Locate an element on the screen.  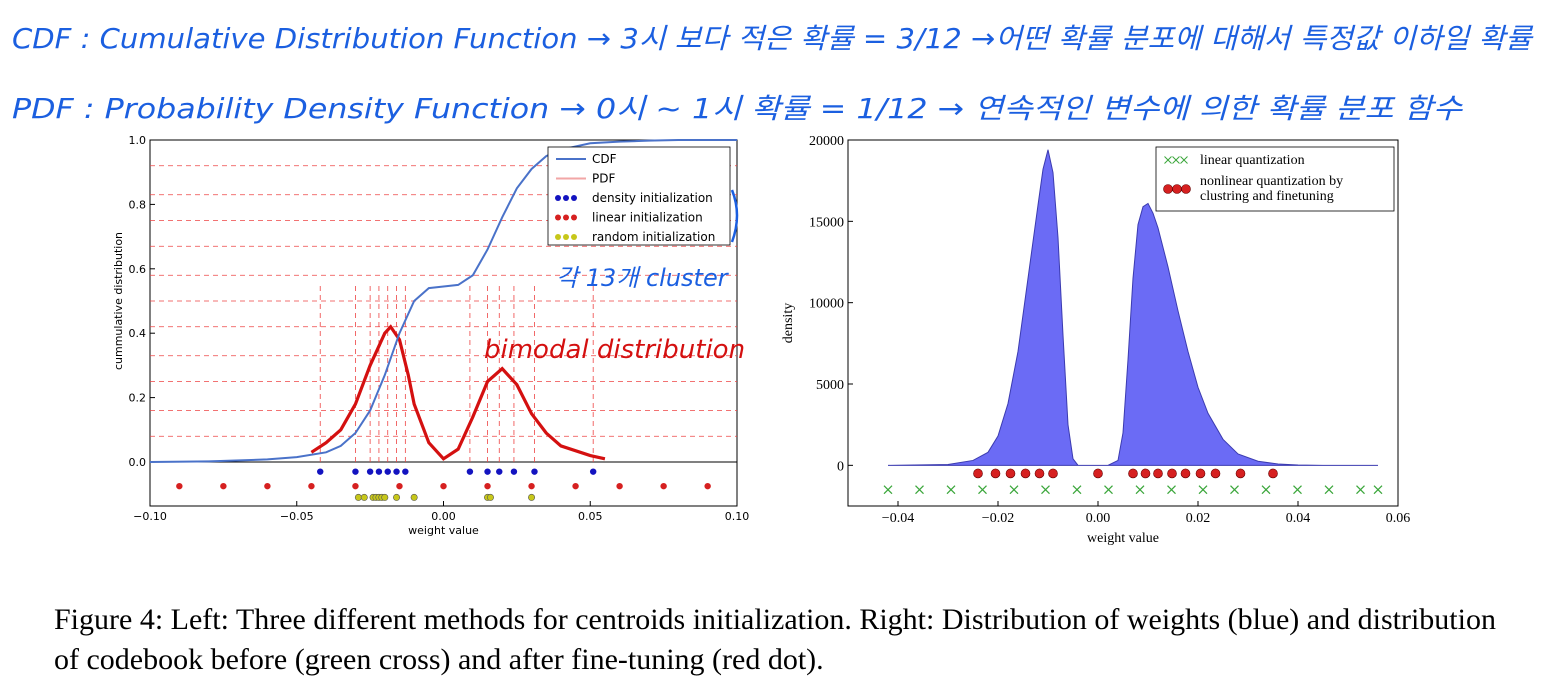
right-y-axis-label: density is located at coordinates (788, 323).